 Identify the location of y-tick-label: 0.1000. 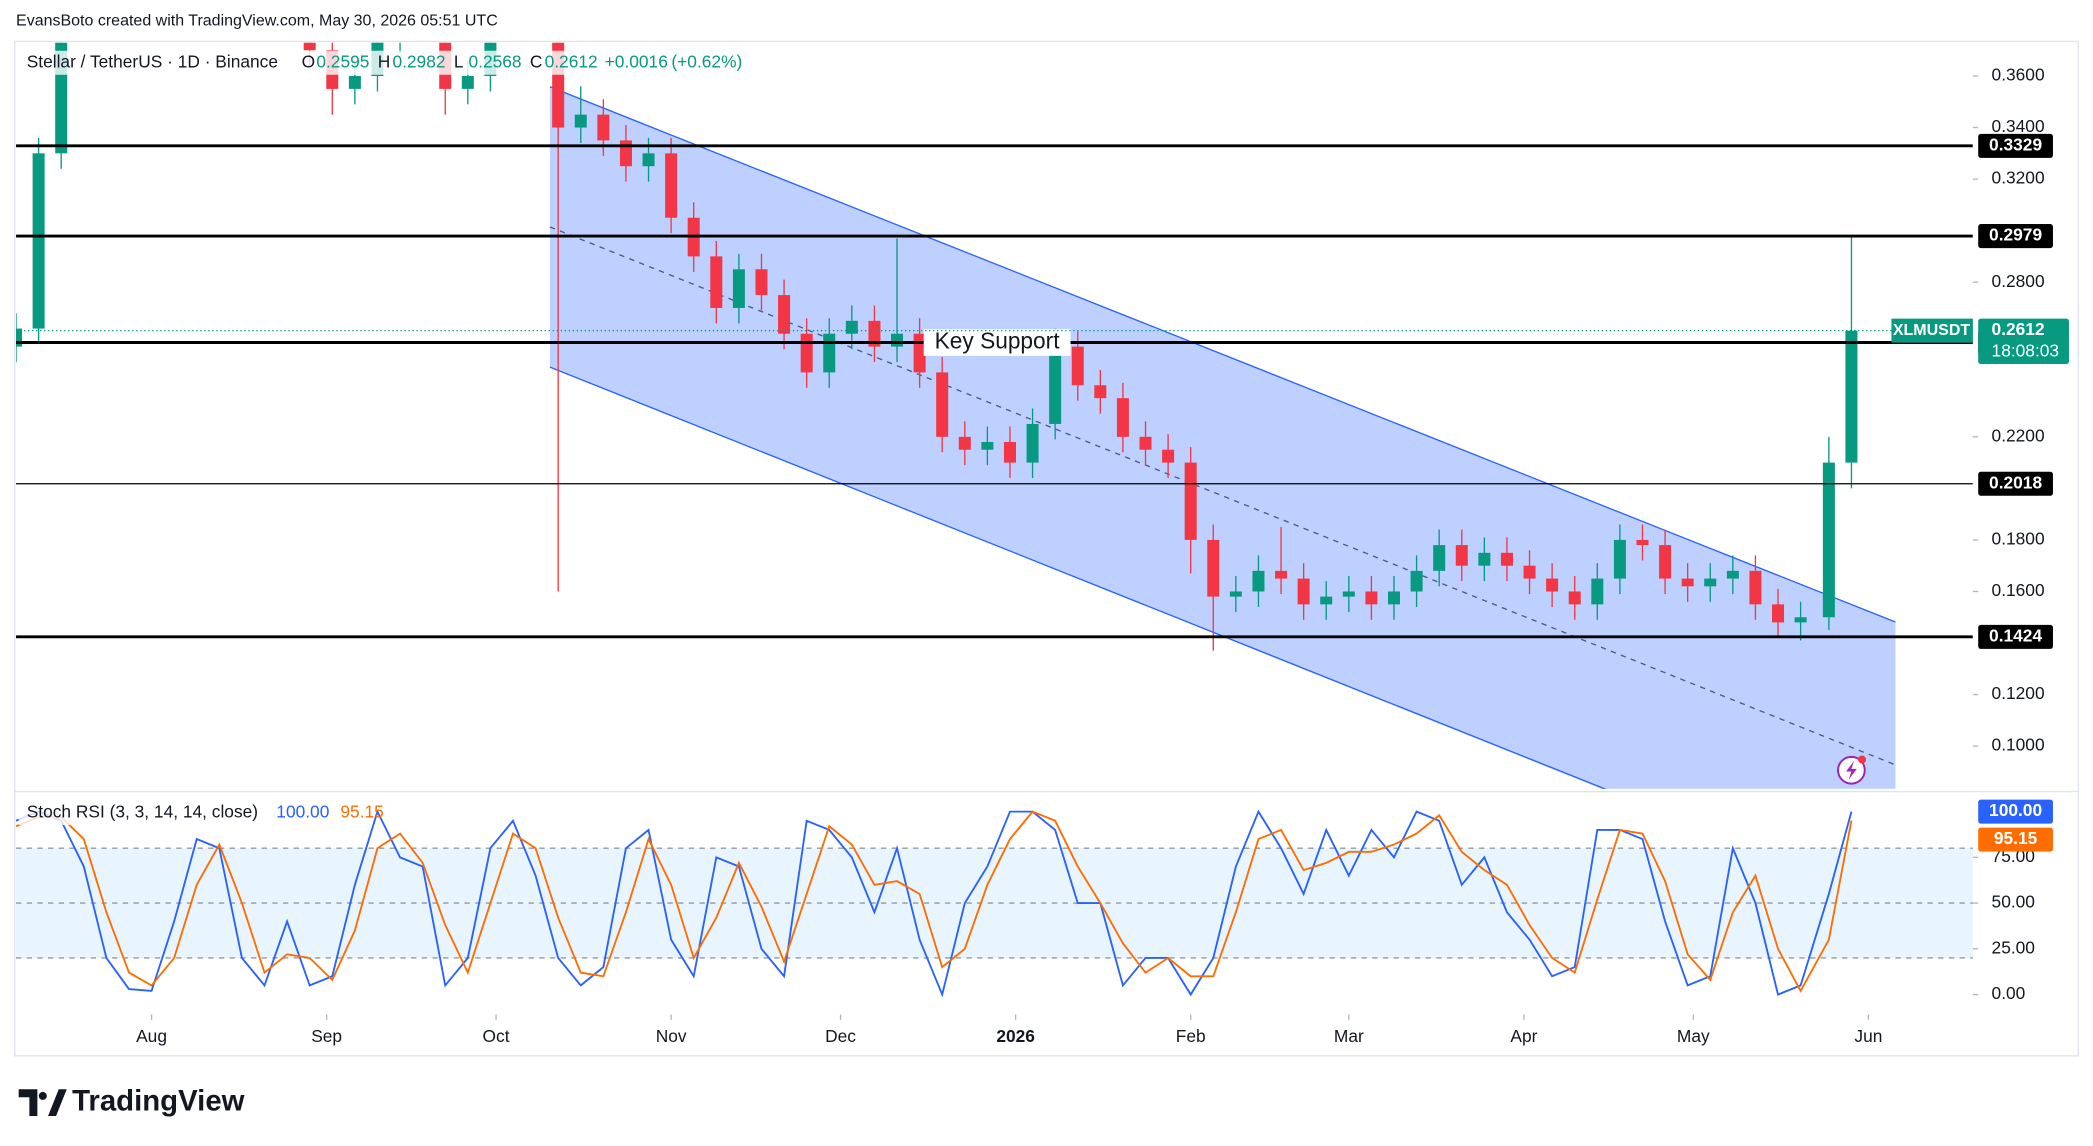
(2018, 745).